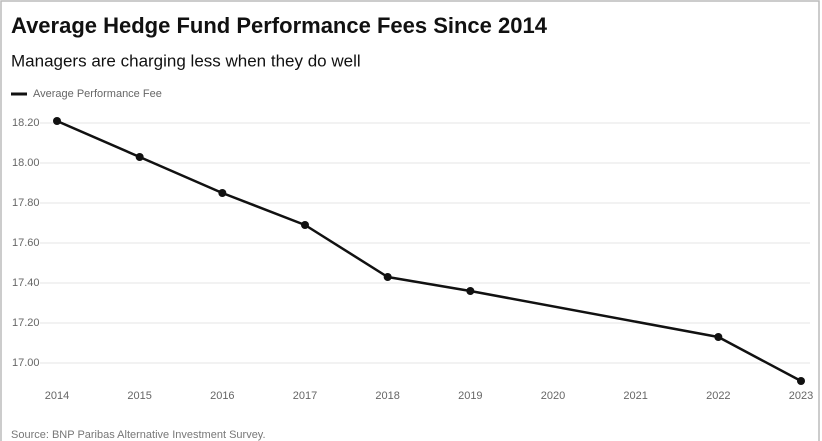  What do you see at coordinates (26, 203) in the screenshot?
I see `y-tick-label: 17.80` at bounding box center [26, 203].